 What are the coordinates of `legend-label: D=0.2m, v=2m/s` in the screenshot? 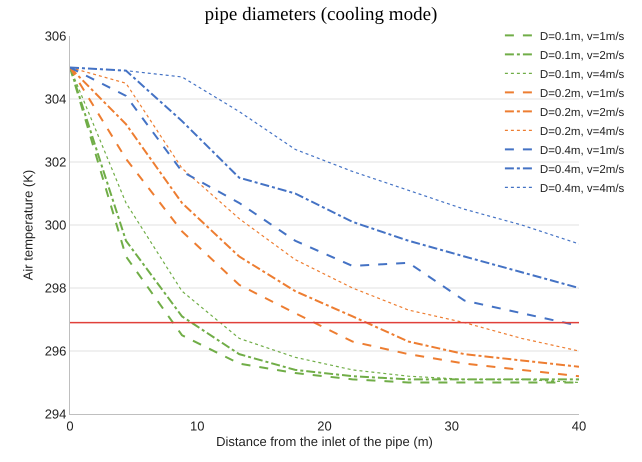 It's located at (582, 112).